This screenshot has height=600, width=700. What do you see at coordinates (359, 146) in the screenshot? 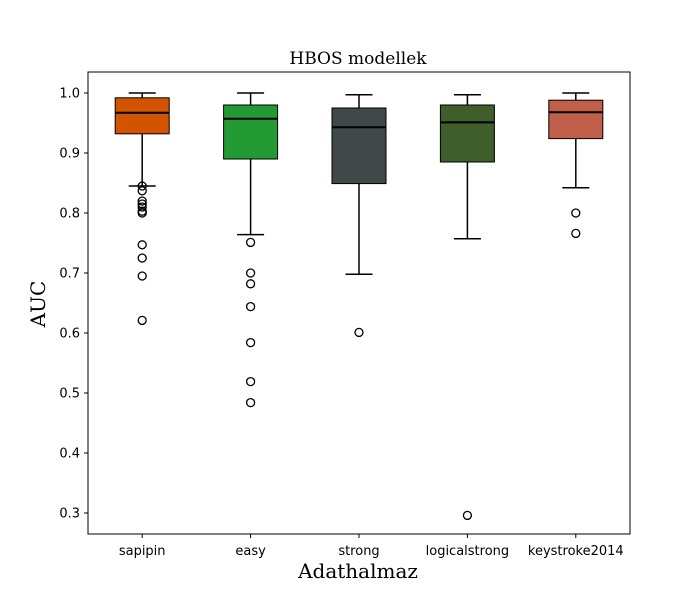
I see `box-strong` at bounding box center [359, 146].